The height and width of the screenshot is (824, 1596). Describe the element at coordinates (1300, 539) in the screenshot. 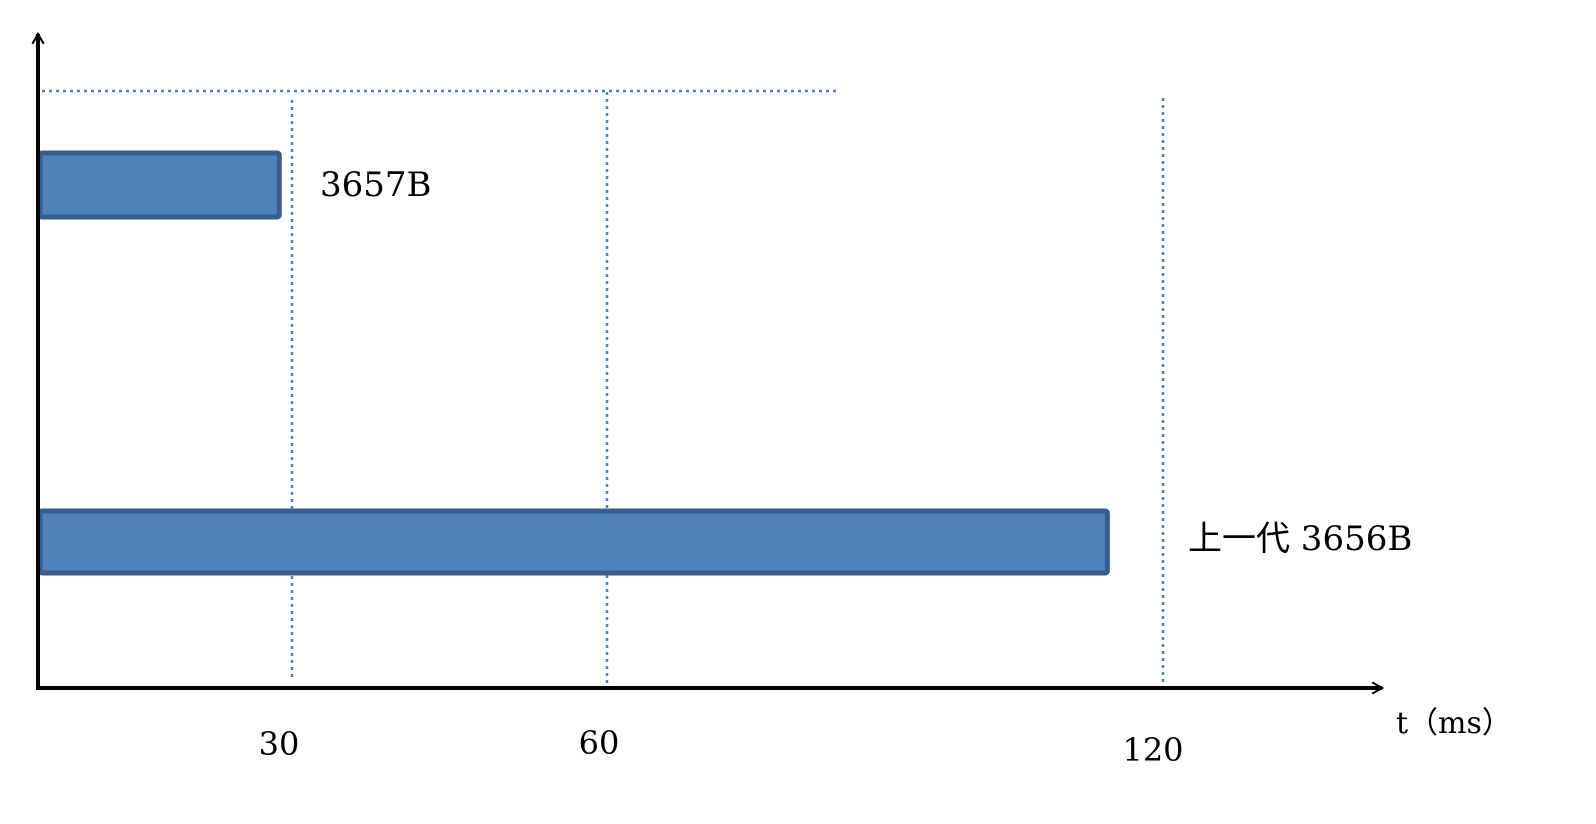

I see `bar-label-2: 上一代 3656B` at that location.